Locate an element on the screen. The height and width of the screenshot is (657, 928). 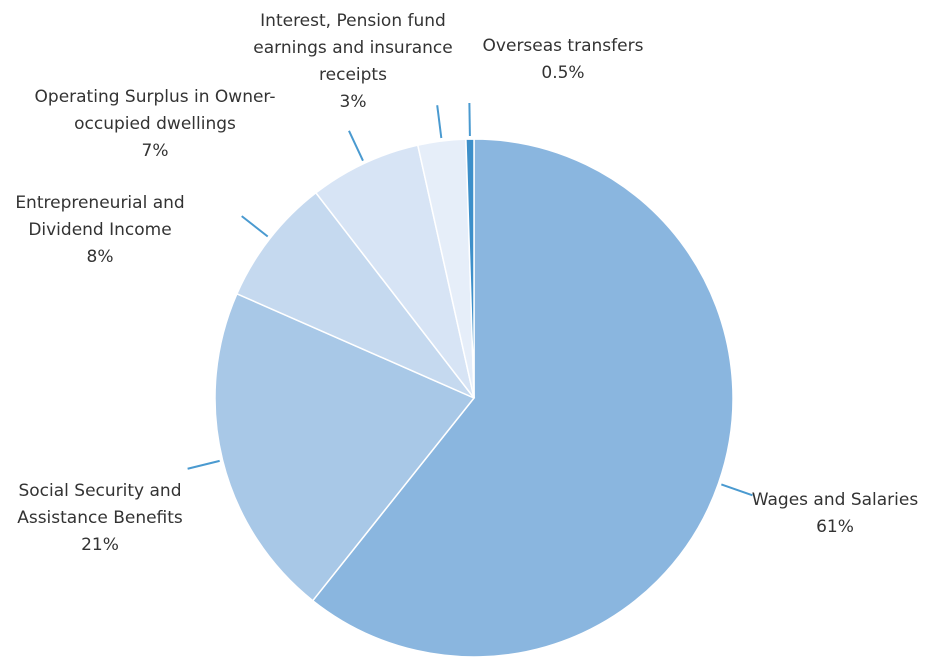
category-label: Wages and Salaries is located at coordinates (835, 500).